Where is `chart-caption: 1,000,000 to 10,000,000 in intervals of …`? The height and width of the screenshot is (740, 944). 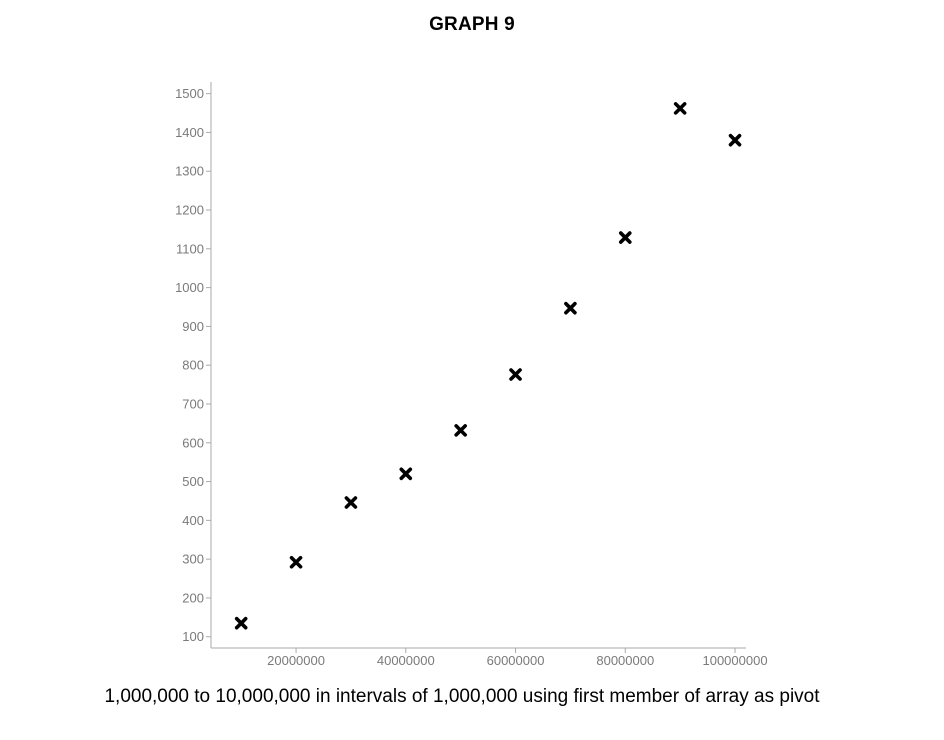
chart-caption: 1,000,000 to 10,000,000 in intervals of … is located at coordinates (462, 696).